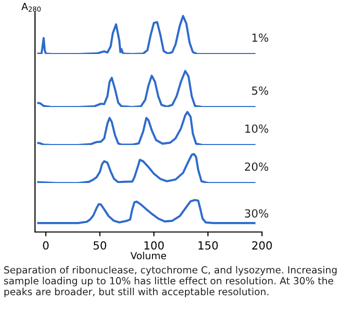 This screenshot has height=312, width=357. What do you see at coordinates (100, 245) in the screenshot?
I see `x-tick-label: 50` at bounding box center [100, 245].